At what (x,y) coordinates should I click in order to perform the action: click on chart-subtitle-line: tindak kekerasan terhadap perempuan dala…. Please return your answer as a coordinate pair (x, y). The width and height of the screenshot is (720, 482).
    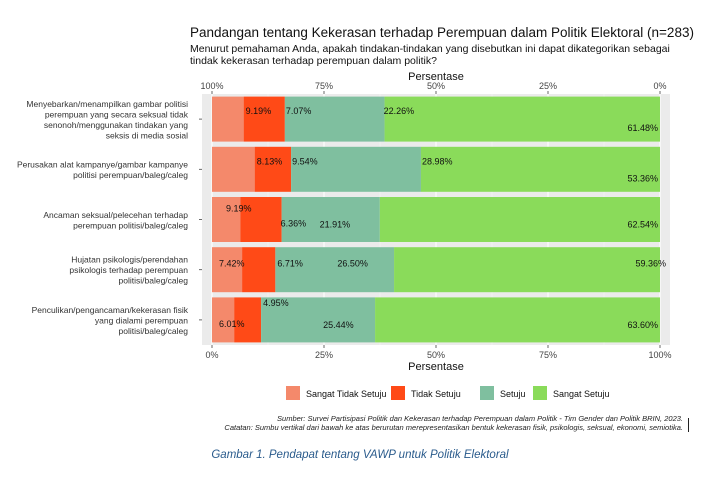
    Looking at the image, I should click on (313, 61).